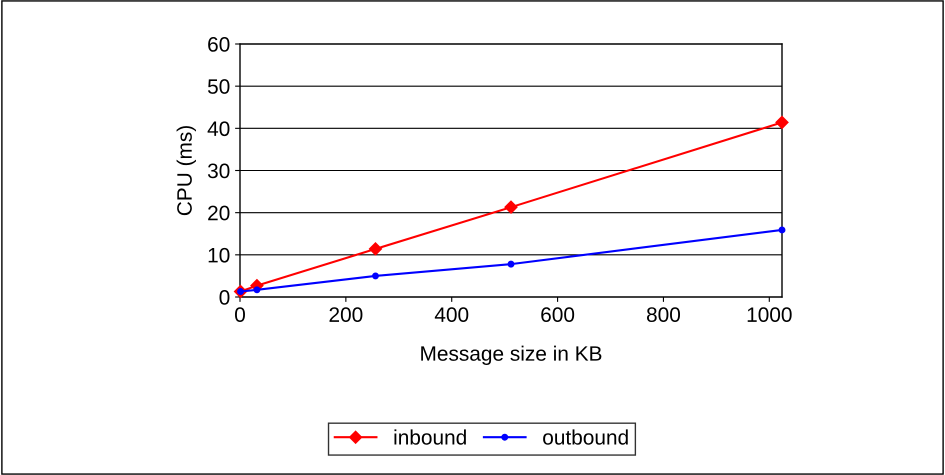 Image resolution: width=945 pixels, height=475 pixels. I want to click on y-tick-label: 30, so click(219, 171).